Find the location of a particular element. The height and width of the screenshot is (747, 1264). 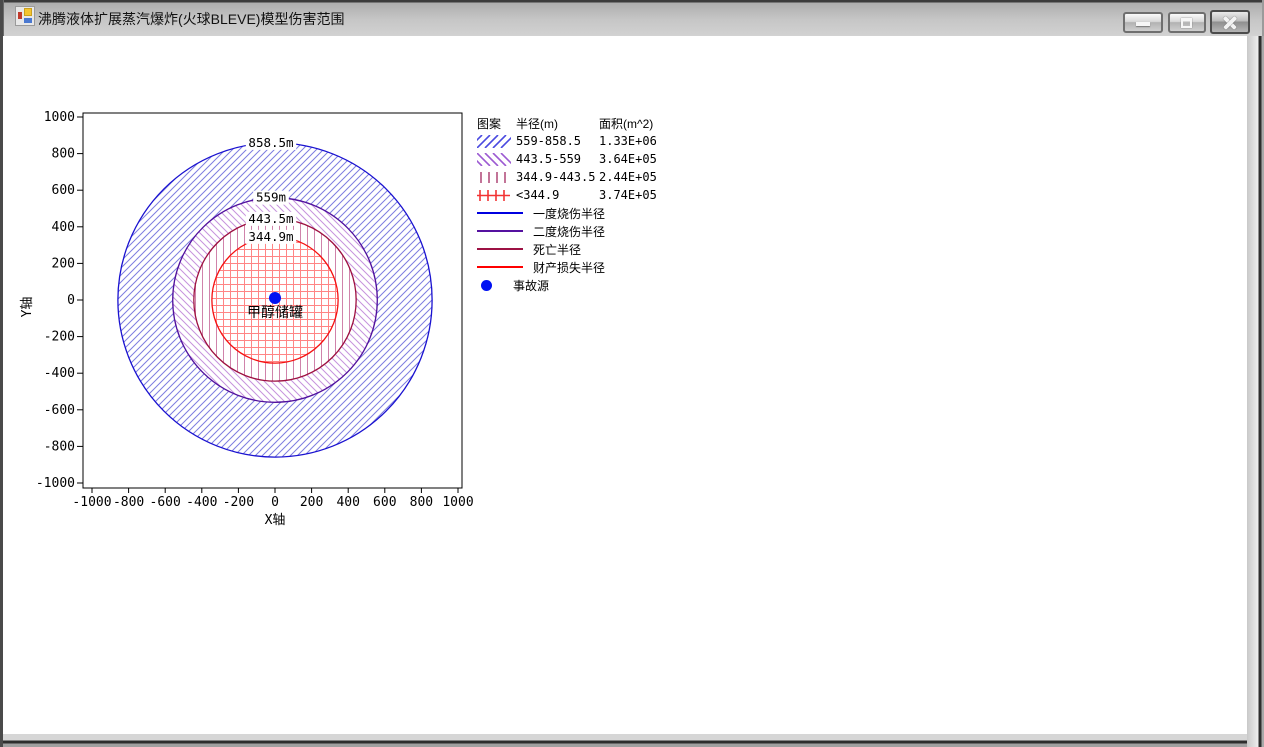

zone-radius-range: 559-858.5 is located at coordinates (549, 141).